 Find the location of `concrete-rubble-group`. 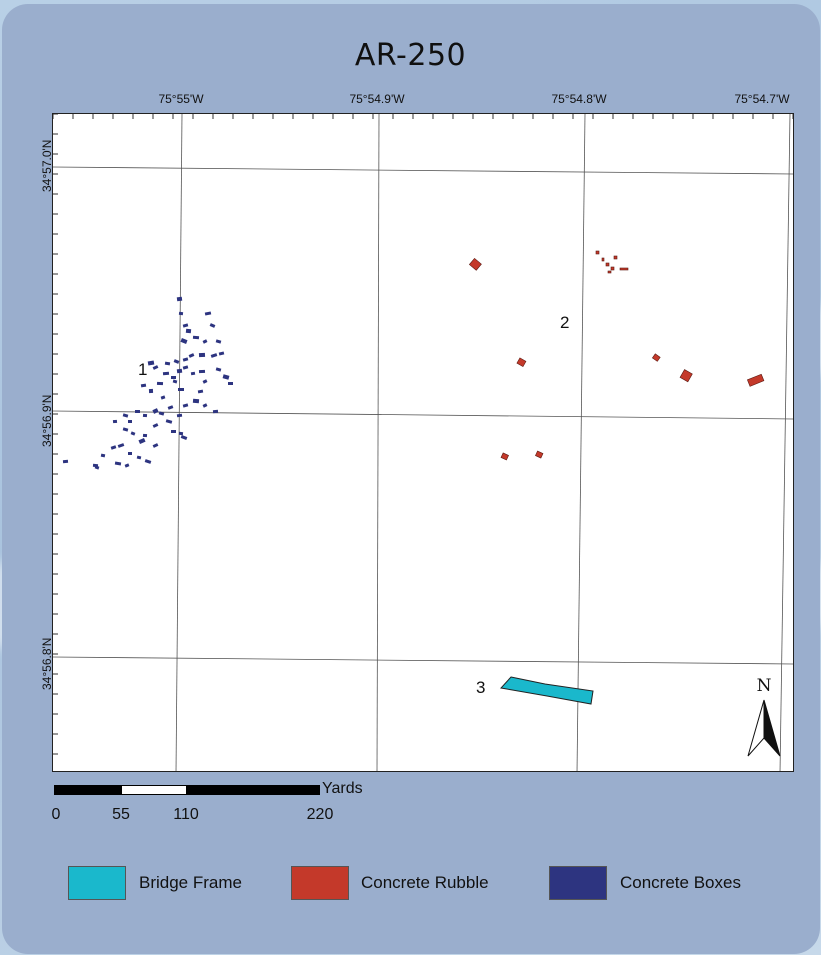

concrete-rubble-group is located at coordinates (616, 355).